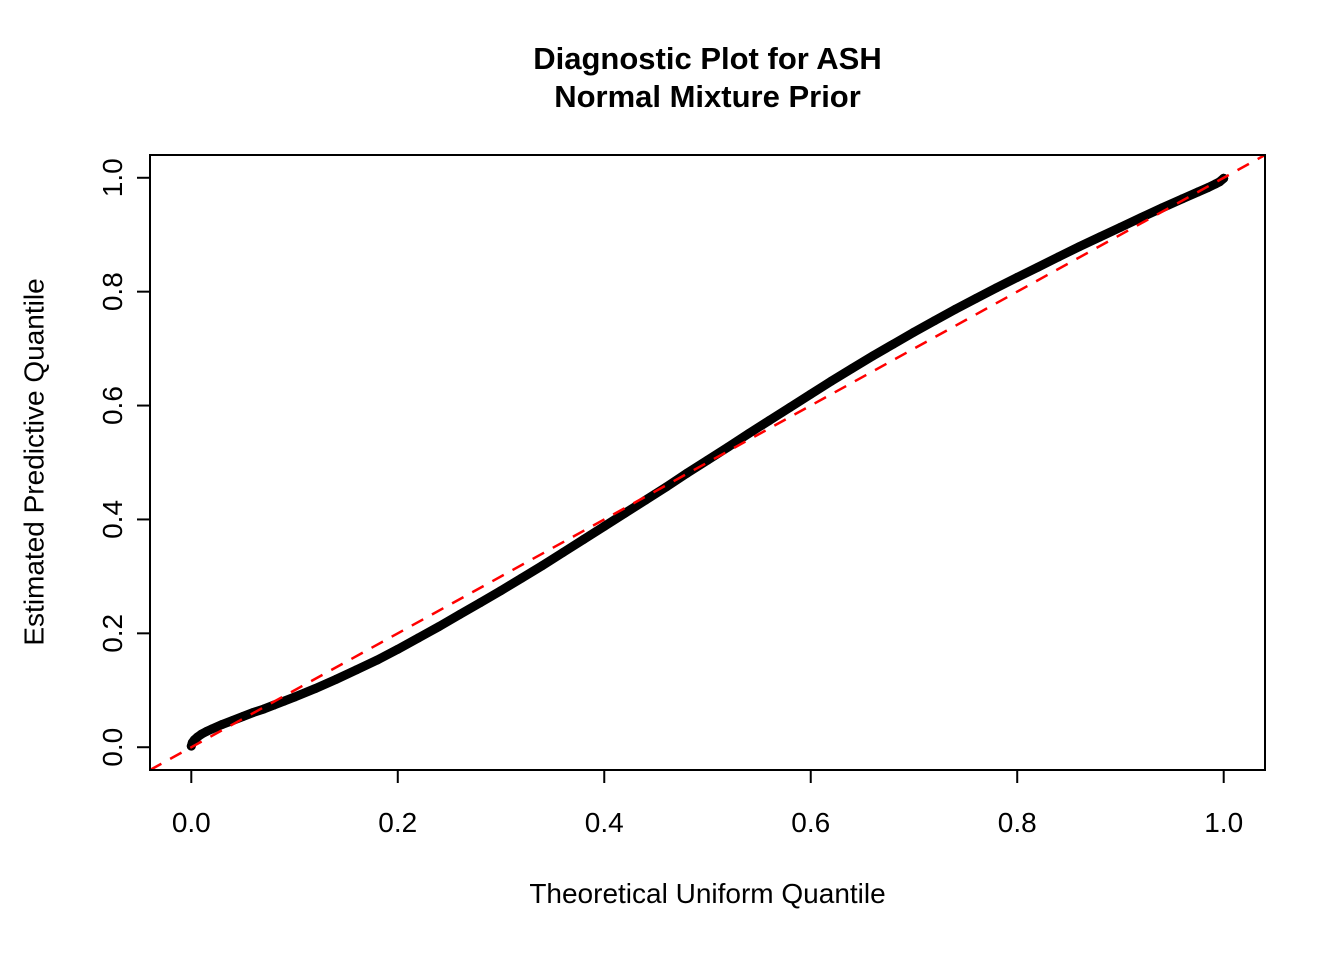 The height and width of the screenshot is (960, 1344). Describe the element at coordinates (707, 58) in the screenshot. I see `plot-title-line1: Diagnostic Plot for ASH` at that location.